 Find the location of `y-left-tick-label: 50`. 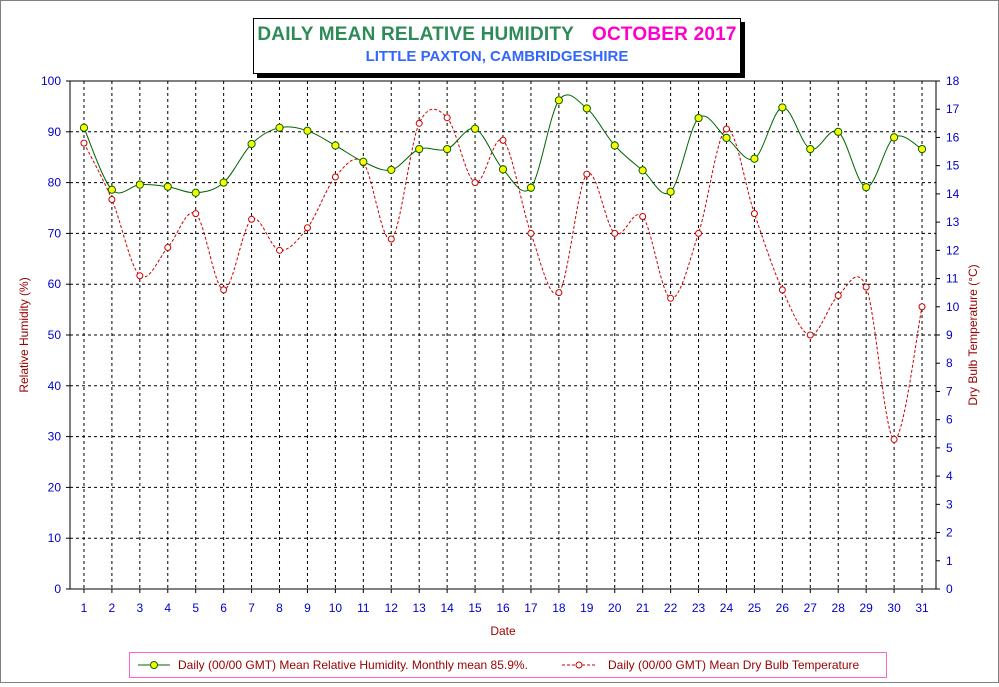

y-left-tick-label: 50 is located at coordinates (55, 335).